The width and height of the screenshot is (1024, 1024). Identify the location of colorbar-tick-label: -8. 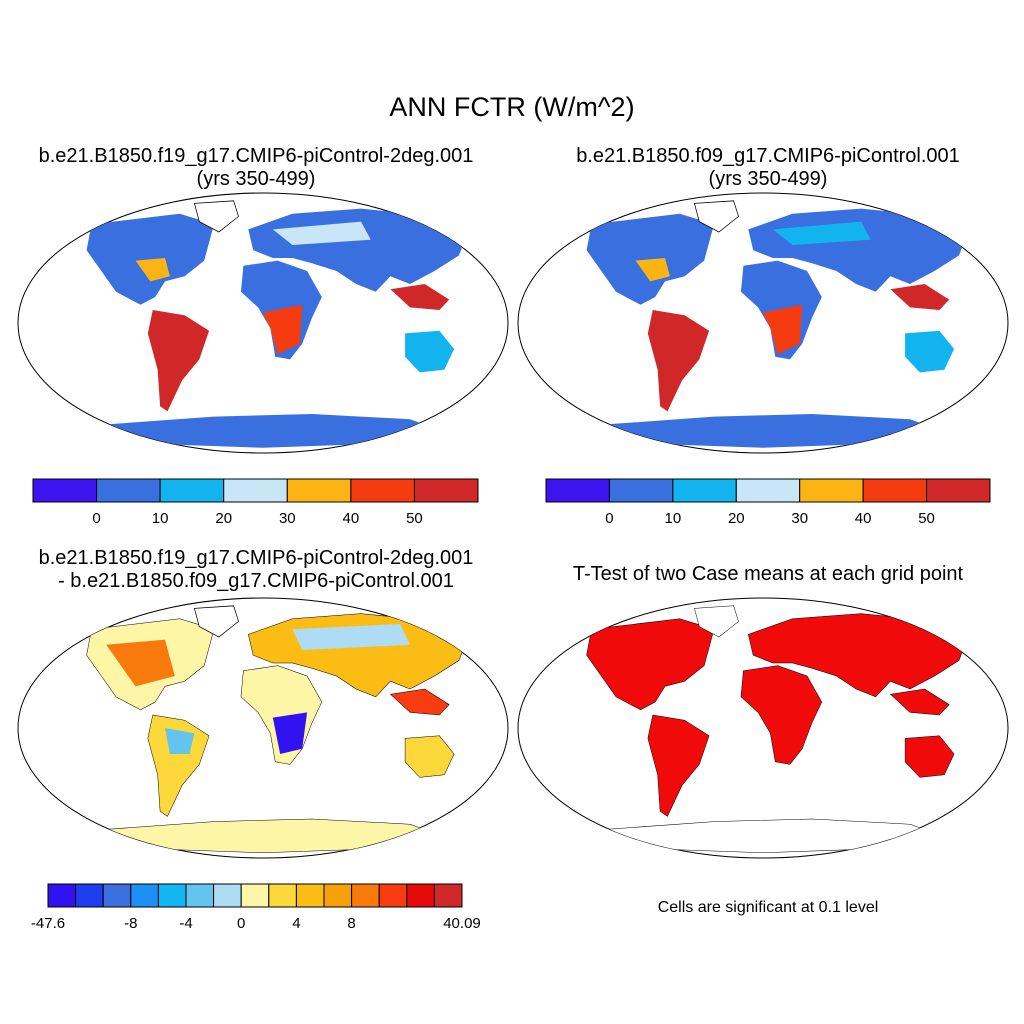
(130, 923).